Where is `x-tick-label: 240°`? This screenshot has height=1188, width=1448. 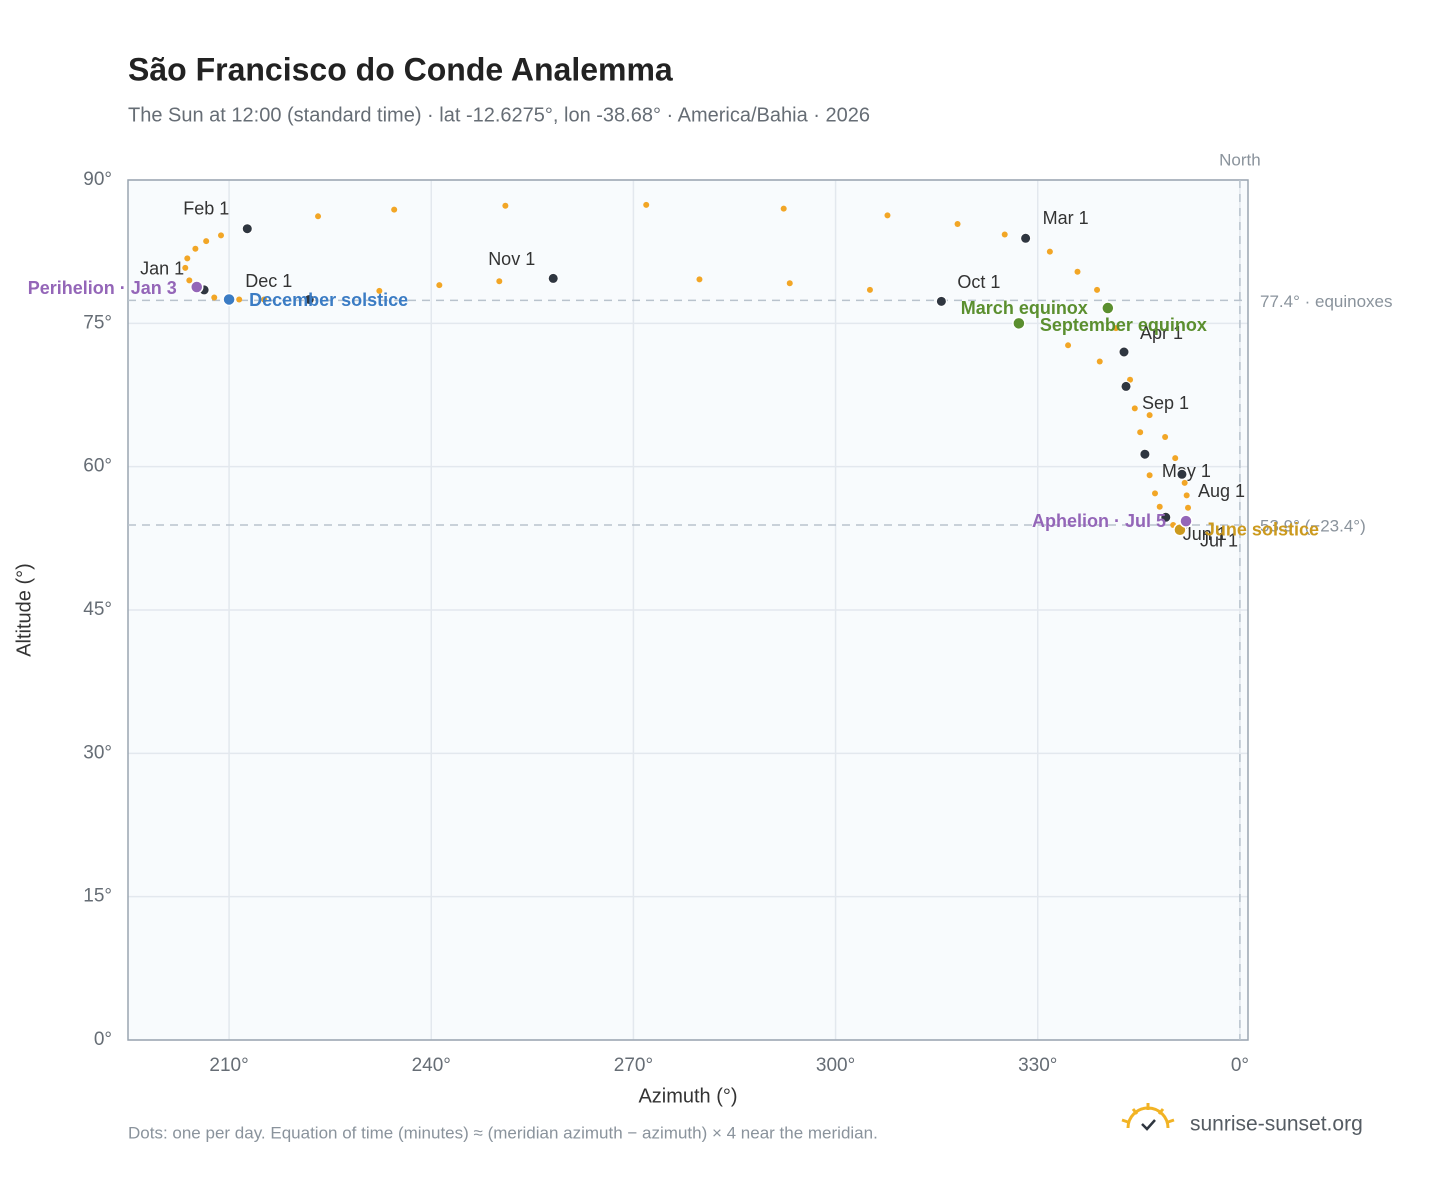 x-tick-label: 240° is located at coordinates (431, 1065).